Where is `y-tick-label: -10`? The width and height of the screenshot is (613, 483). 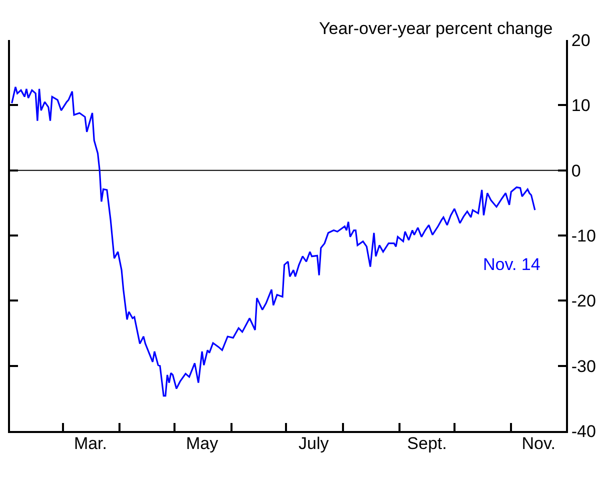
y-tick-label: -10 is located at coordinates (583, 236).